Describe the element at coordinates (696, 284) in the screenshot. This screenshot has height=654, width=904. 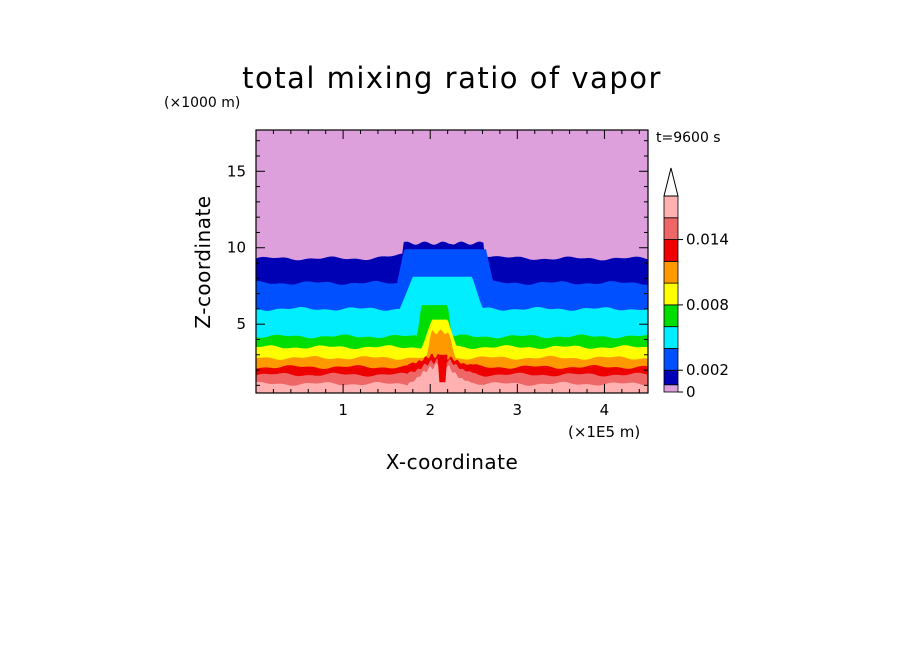
I see `colorbar: 0 0.002 0.008 0.014` at that location.